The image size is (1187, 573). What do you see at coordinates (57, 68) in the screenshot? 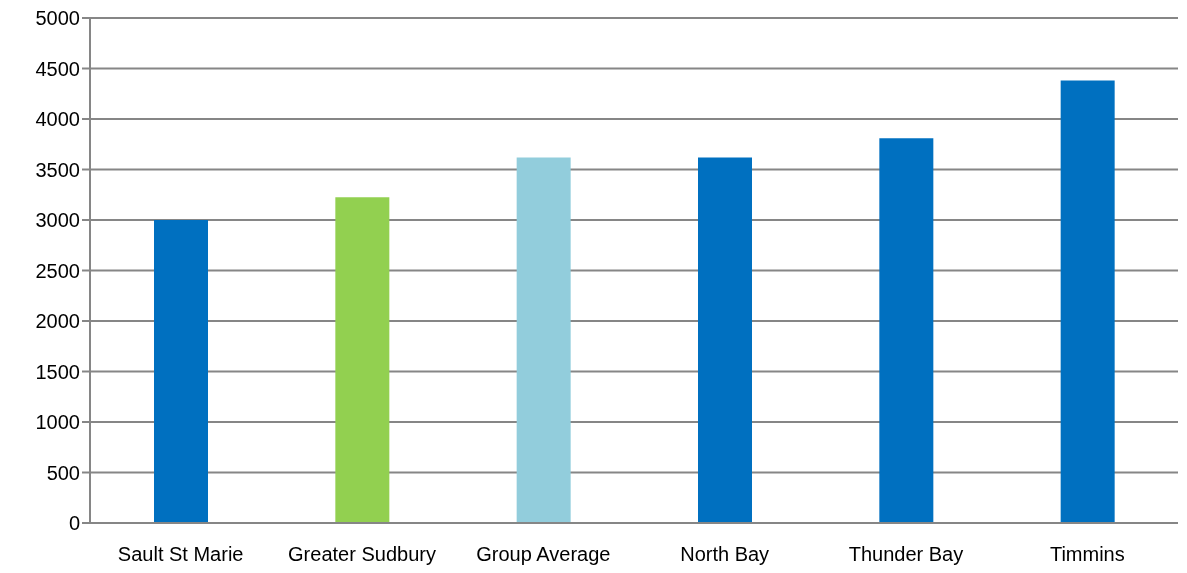
I see `y-tick-label: 4500` at bounding box center [57, 68].